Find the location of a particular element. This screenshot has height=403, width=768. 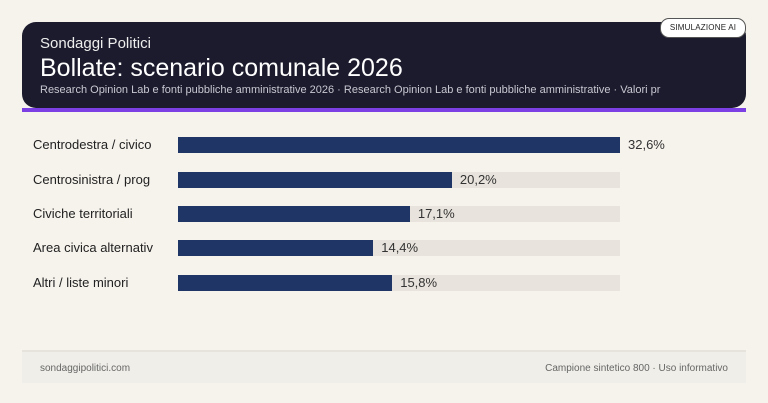

kicker: Sondaggi Politici is located at coordinates (95, 43).